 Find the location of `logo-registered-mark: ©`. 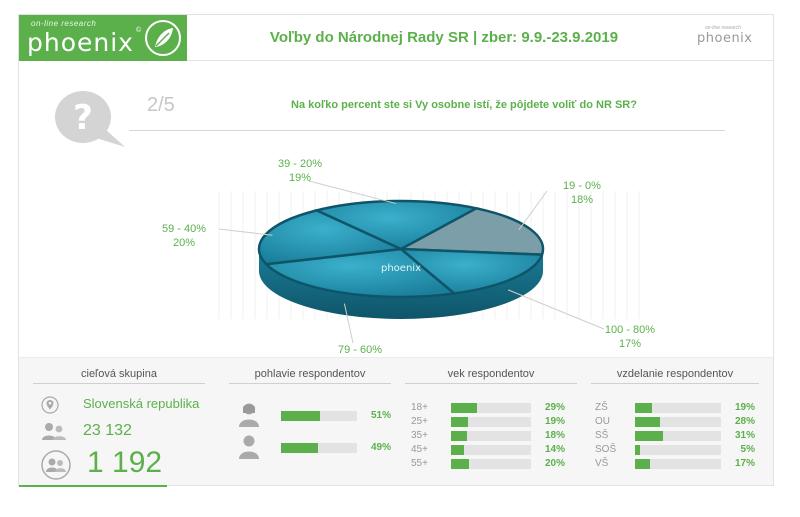

logo-registered-mark: © is located at coordinates (139, 30).